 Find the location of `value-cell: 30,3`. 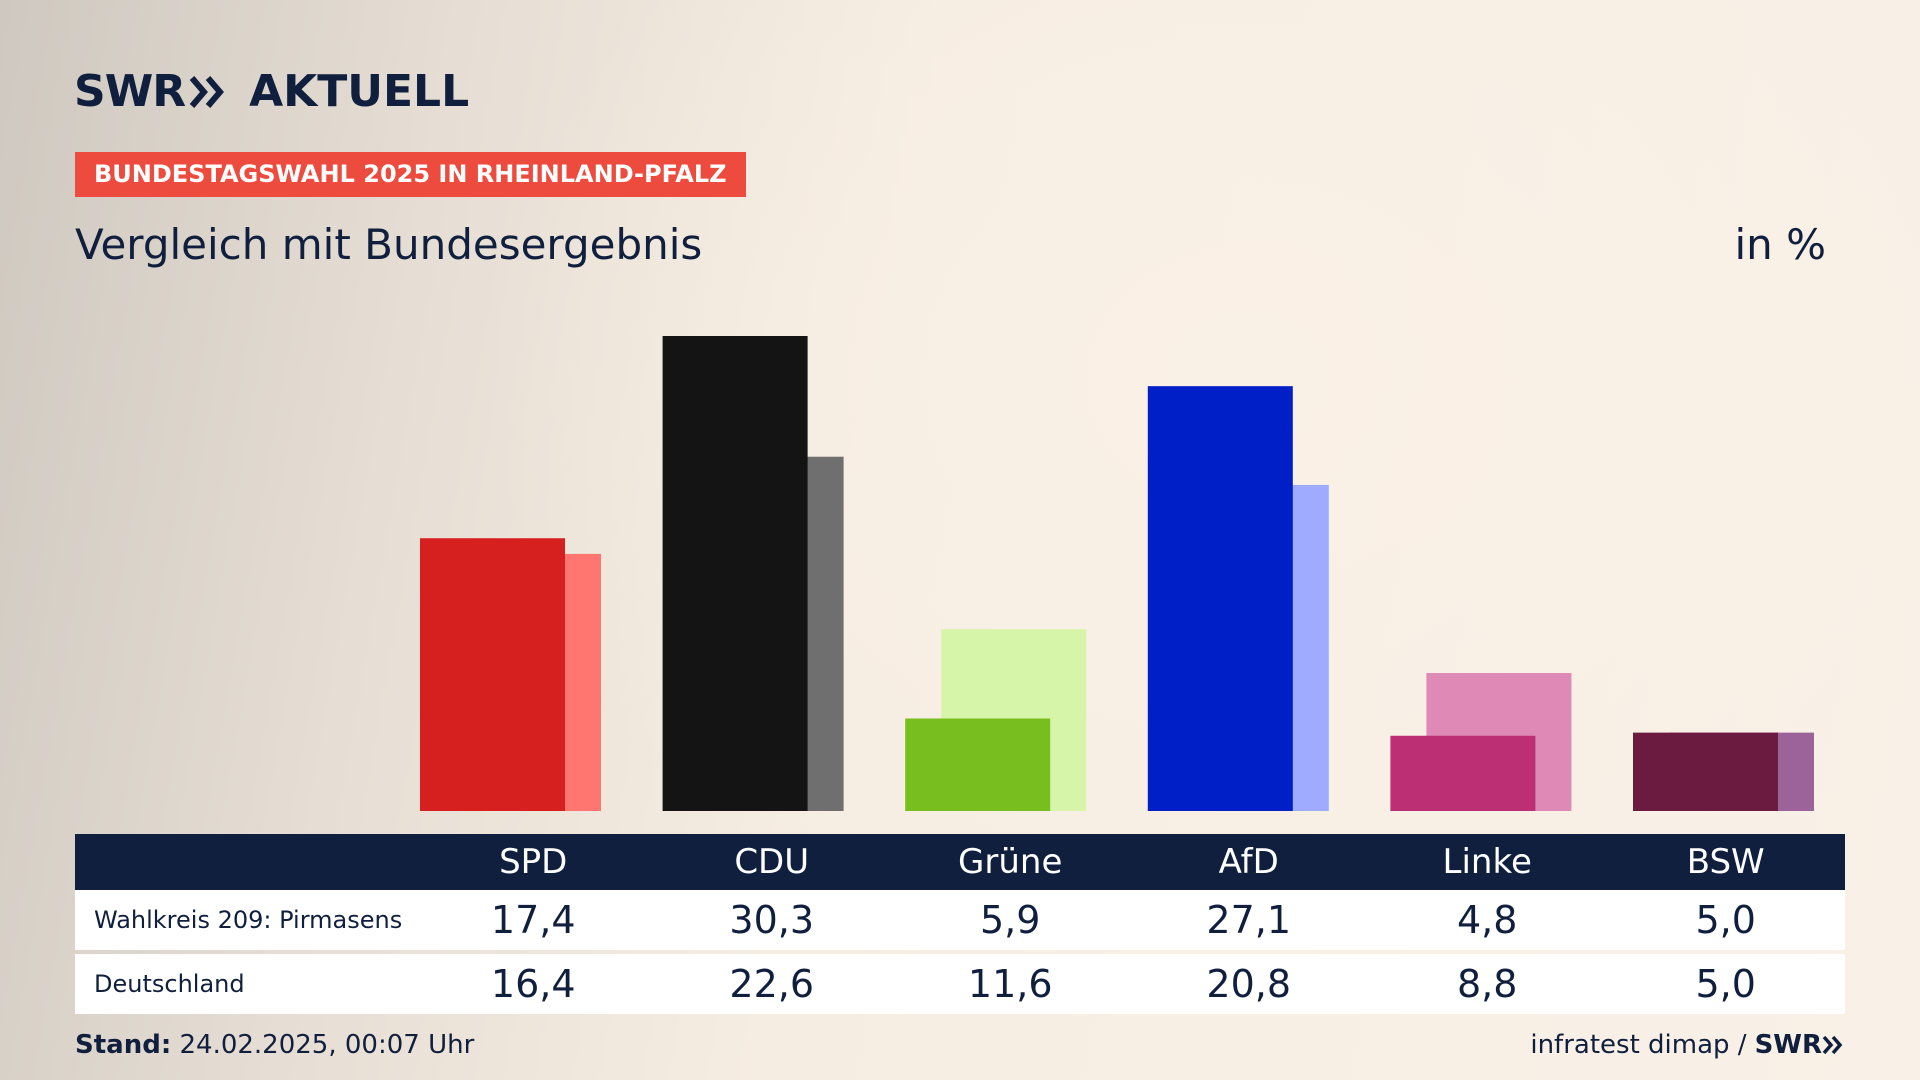

value-cell: 30,3 is located at coordinates (772, 920).